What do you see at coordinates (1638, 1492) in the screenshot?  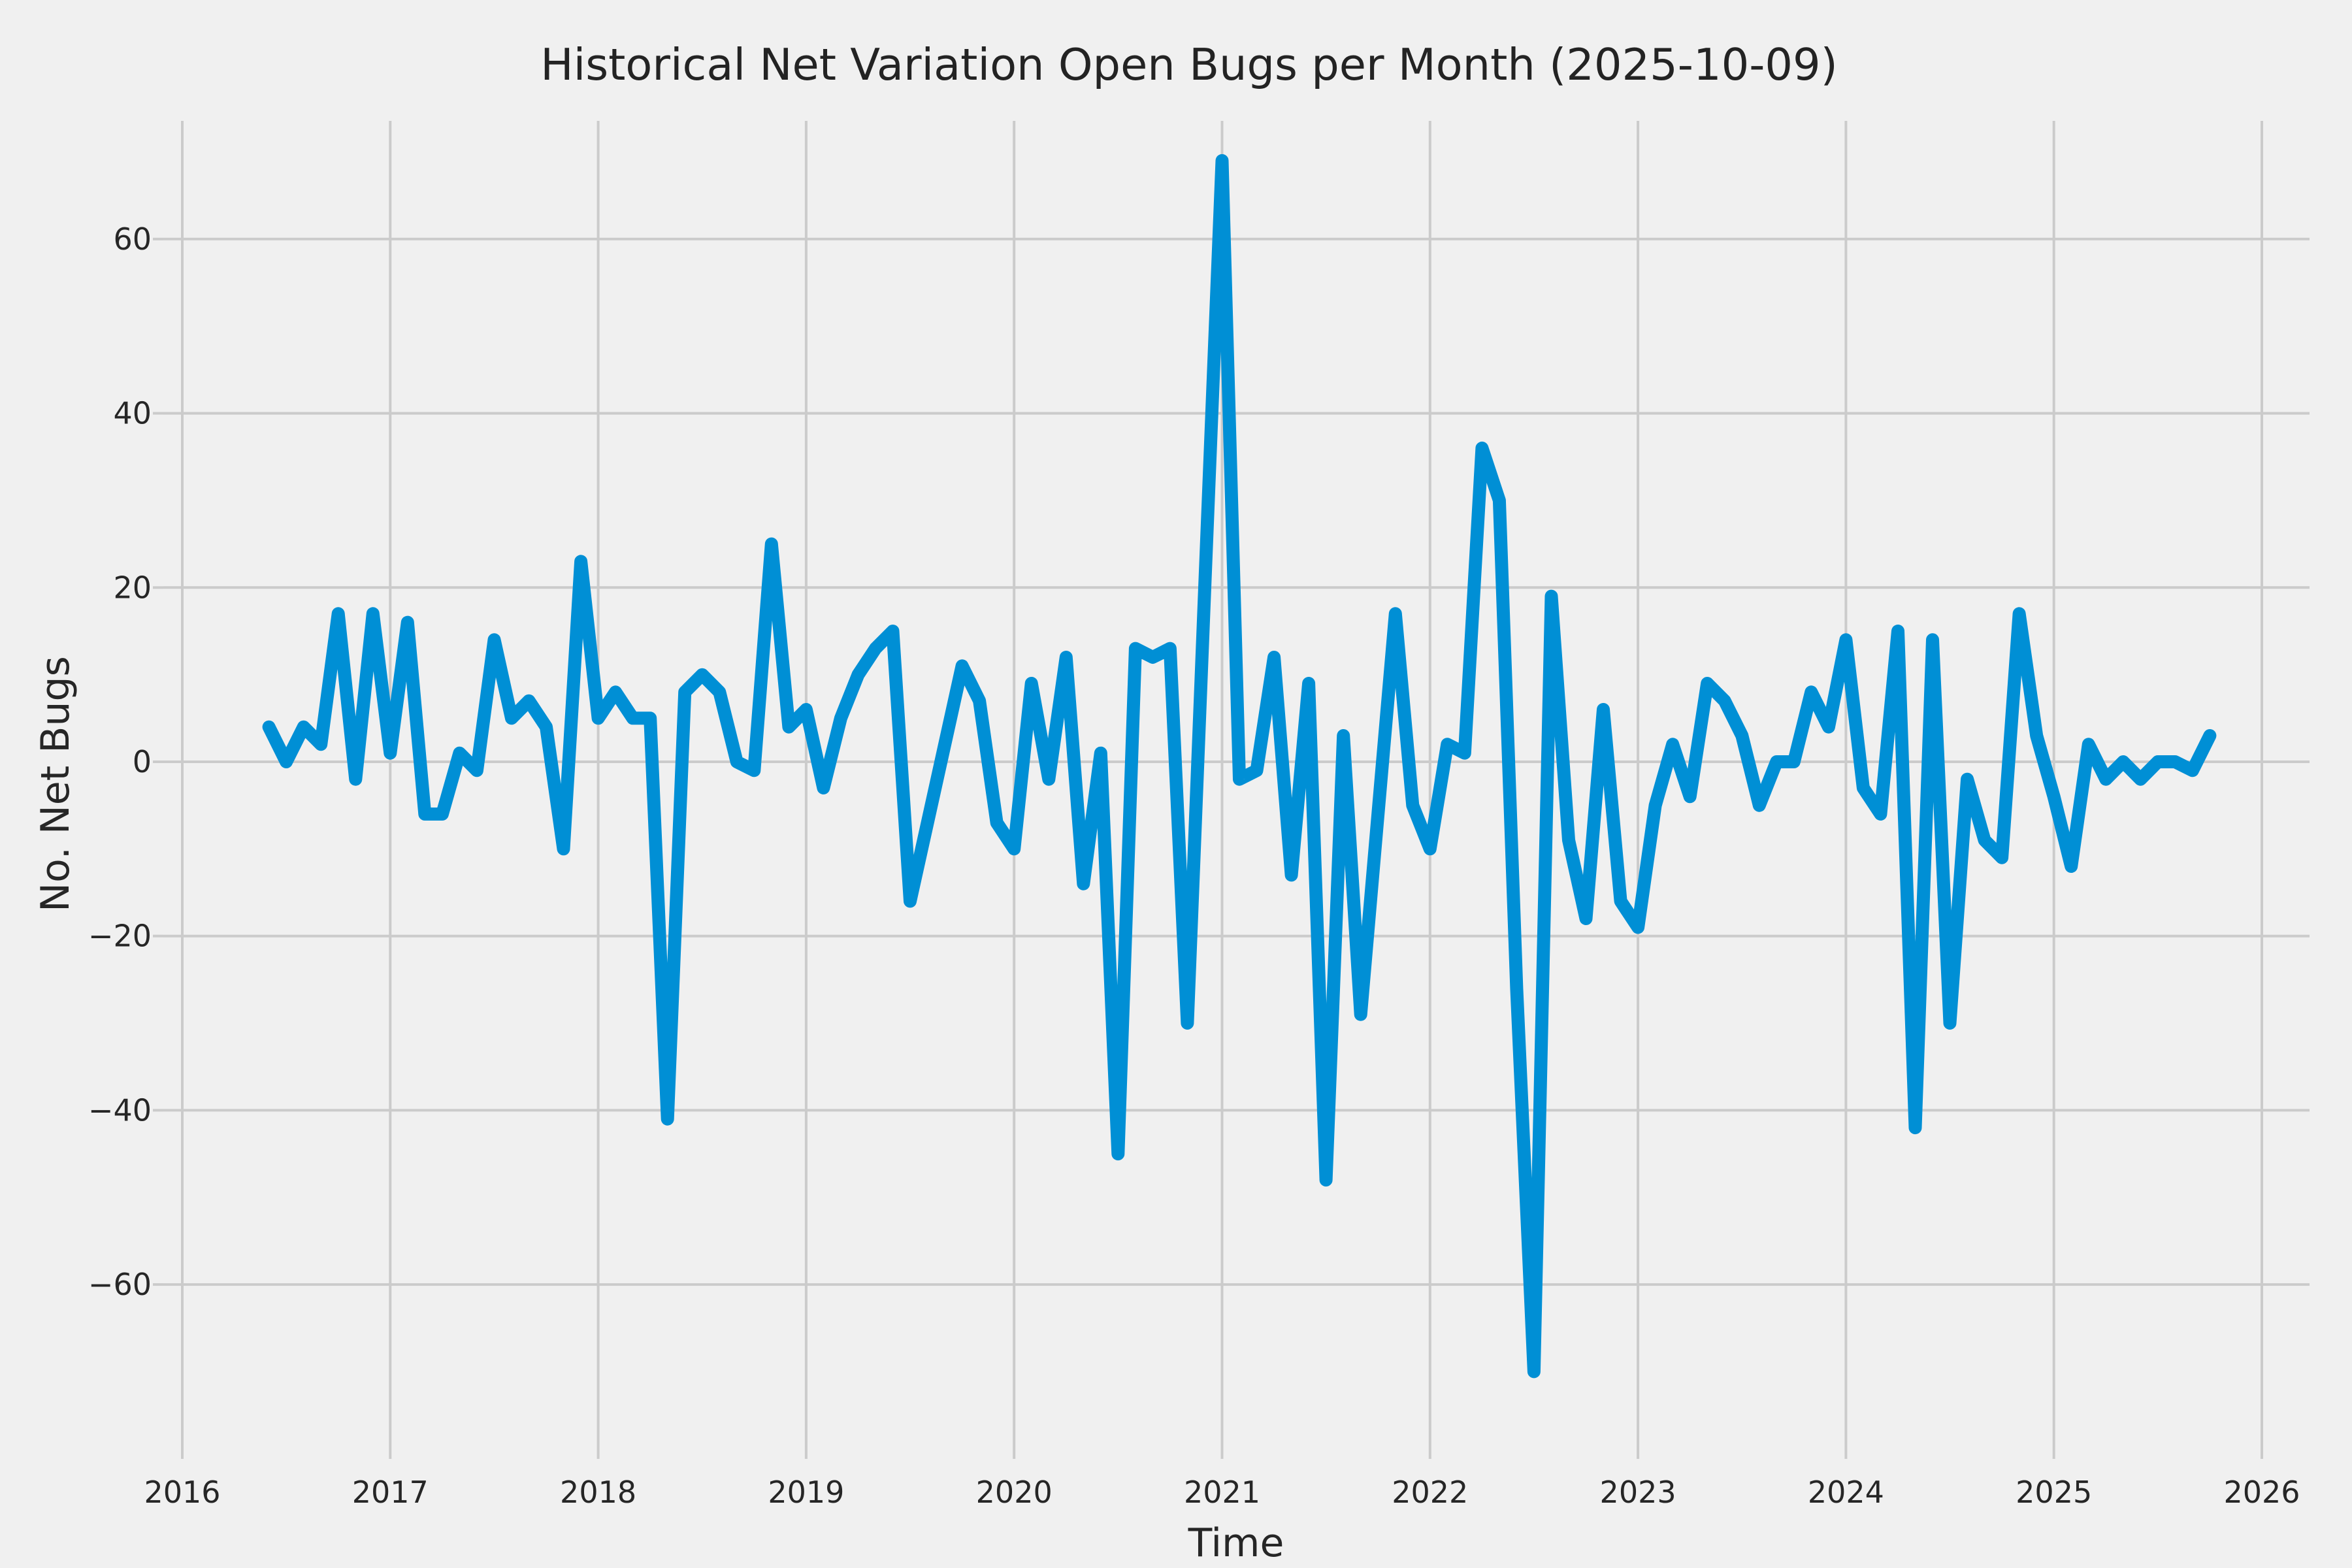 I see `x-tick-label-2023: 2023` at bounding box center [1638, 1492].